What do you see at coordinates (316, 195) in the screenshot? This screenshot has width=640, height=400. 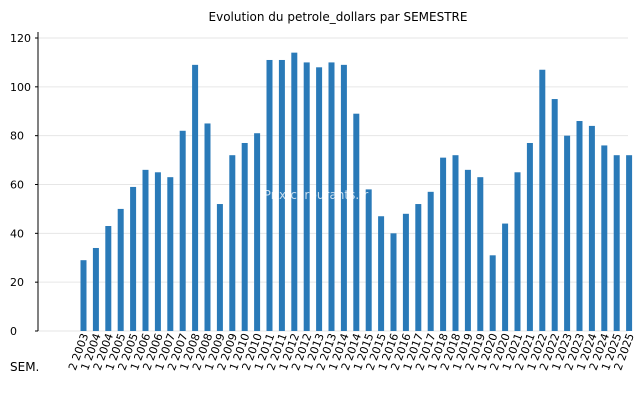 I see `watermark: Prix-carburants.fr` at bounding box center [316, 195].